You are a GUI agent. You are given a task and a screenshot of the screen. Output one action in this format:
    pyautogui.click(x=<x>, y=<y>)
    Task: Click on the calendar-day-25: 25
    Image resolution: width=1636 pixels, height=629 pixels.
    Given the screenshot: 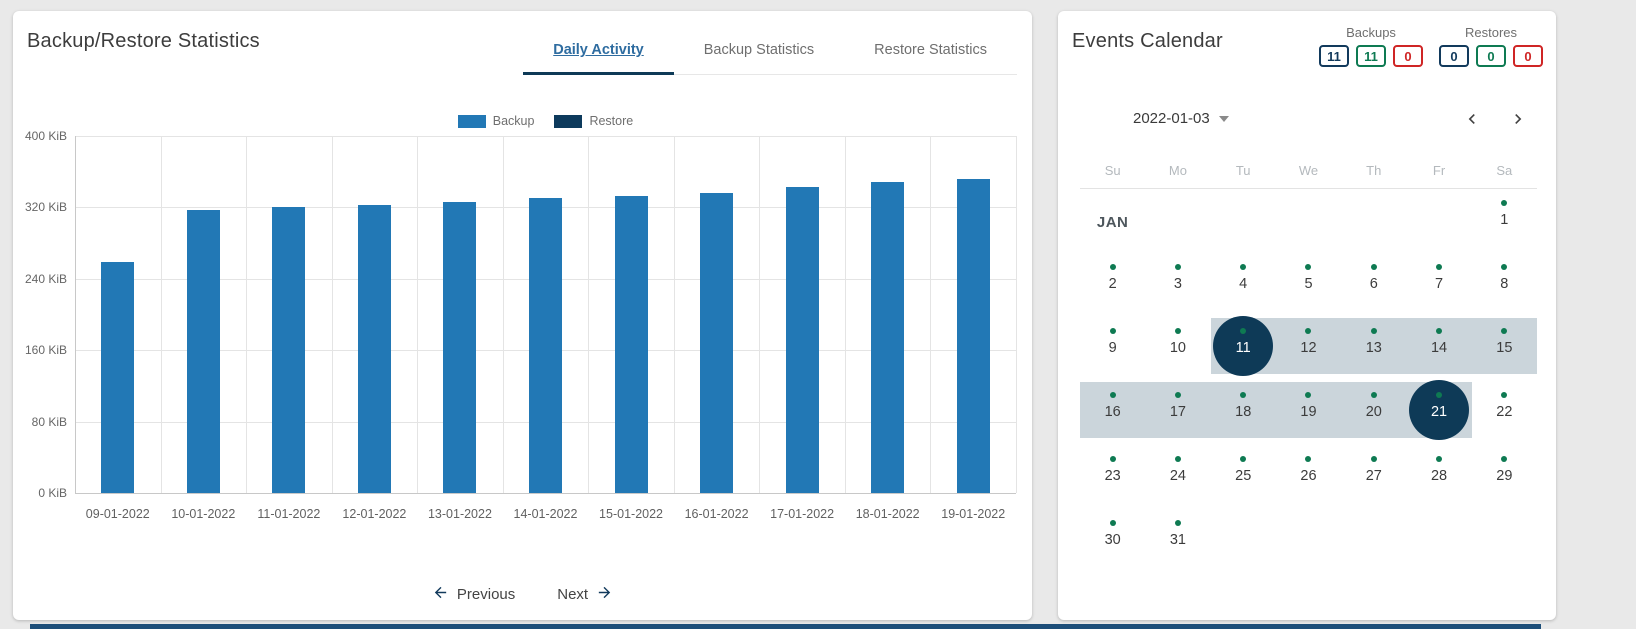 What is the action you would take?
    pyautogui.click(x=1243, y=475)
    